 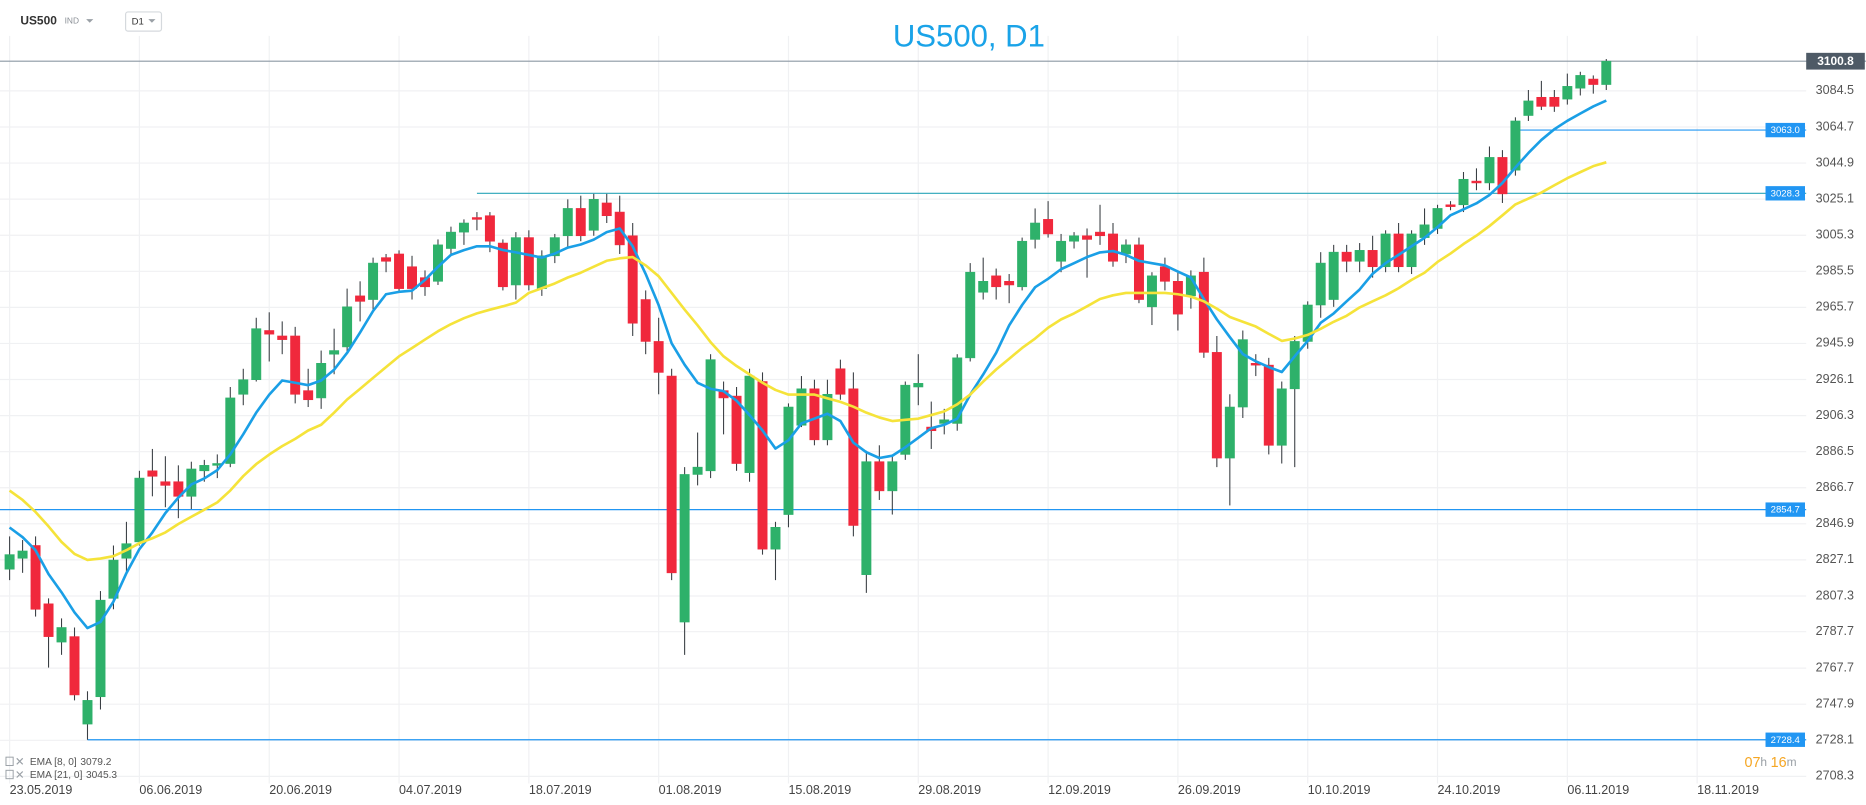 I want to click on y-tick-label: 2926.1, so click(x=1835, y=379).